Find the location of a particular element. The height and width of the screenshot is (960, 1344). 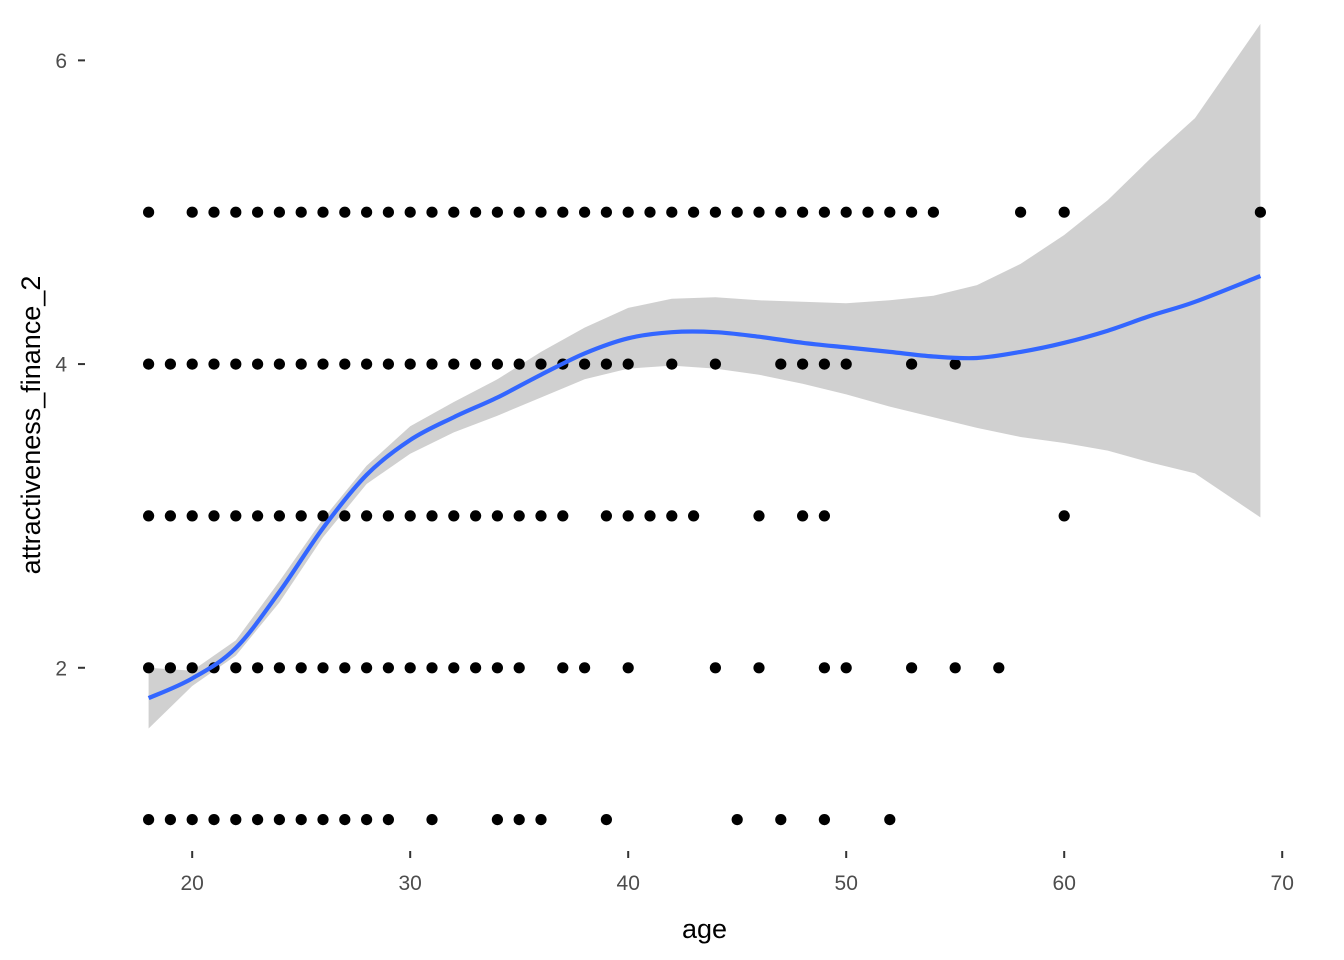

x-tick-label: 70 is located at coordinates (1282, 883).